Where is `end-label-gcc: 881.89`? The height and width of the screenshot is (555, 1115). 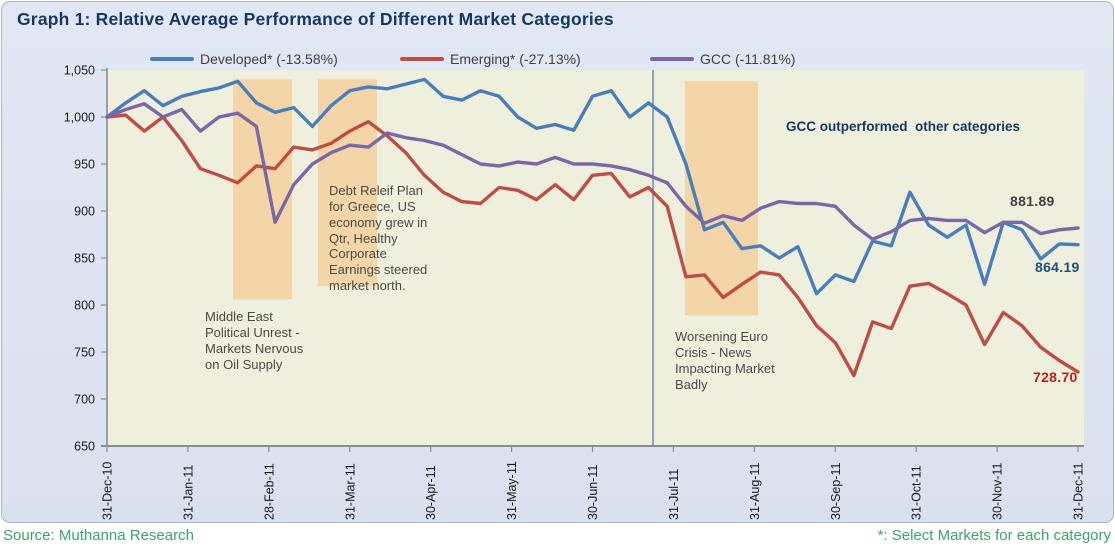 end-label-gcc: 881.89 is located at coordinates (1032, 201).